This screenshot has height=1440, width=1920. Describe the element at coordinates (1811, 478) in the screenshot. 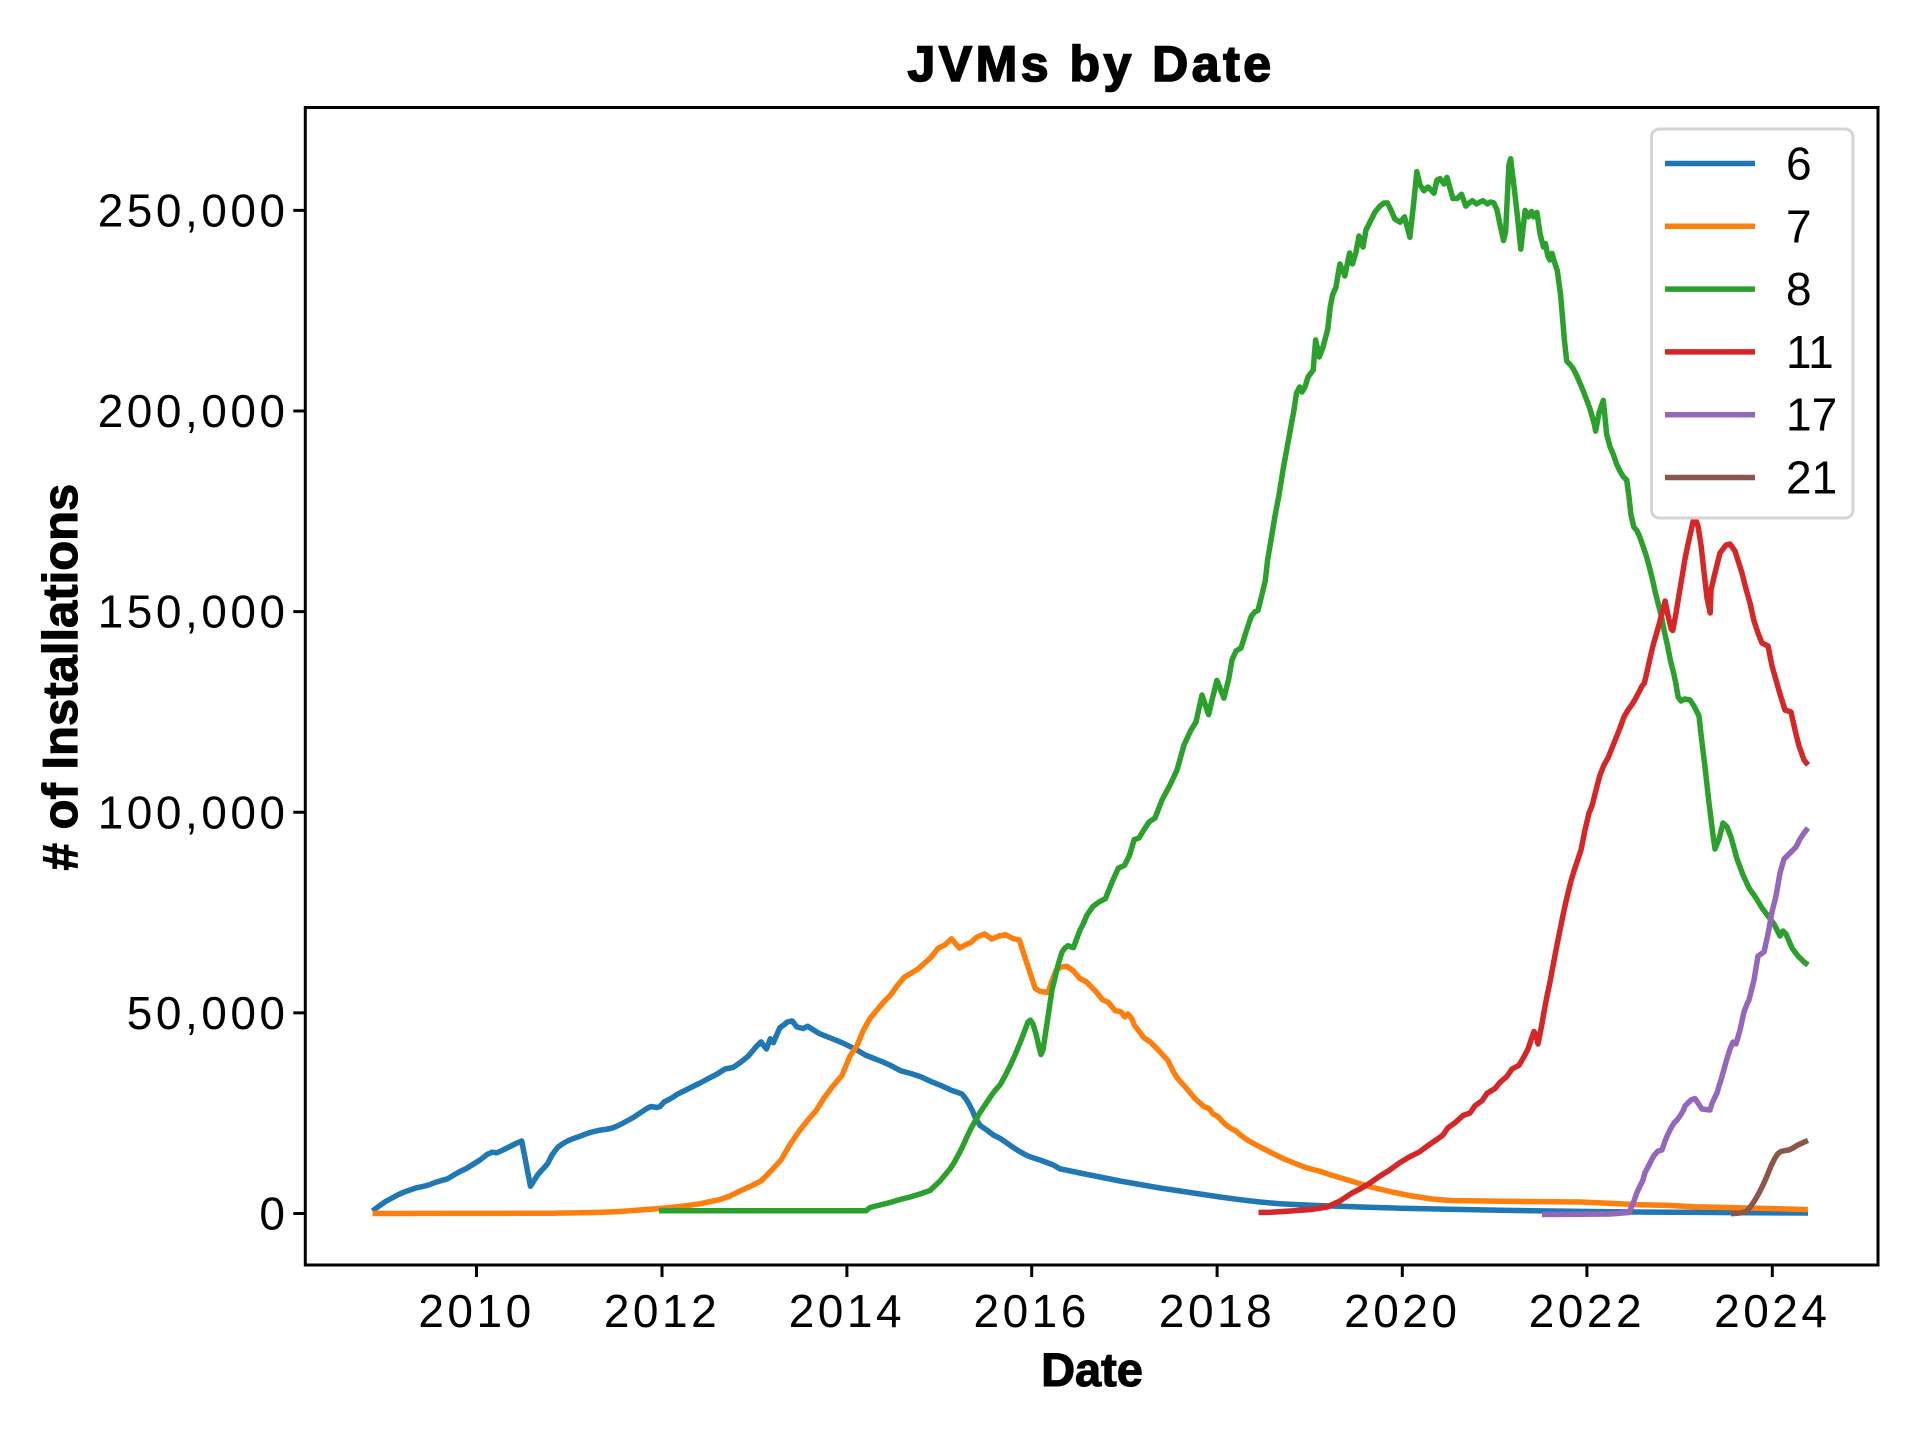

I see `svg-text: 21` at that location.